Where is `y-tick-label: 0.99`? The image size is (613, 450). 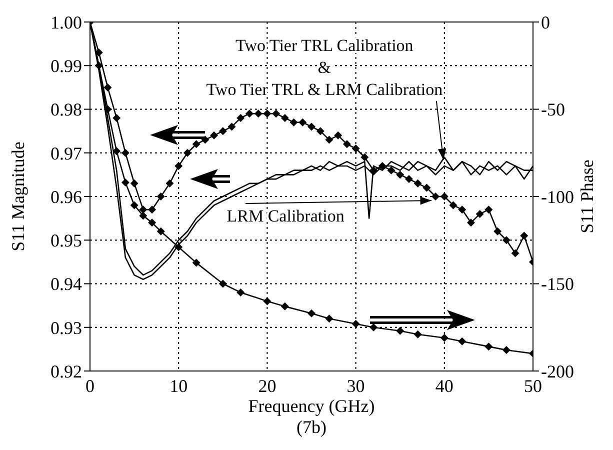
y-tick-label: 0.99 is located at coordinates (66, 66).